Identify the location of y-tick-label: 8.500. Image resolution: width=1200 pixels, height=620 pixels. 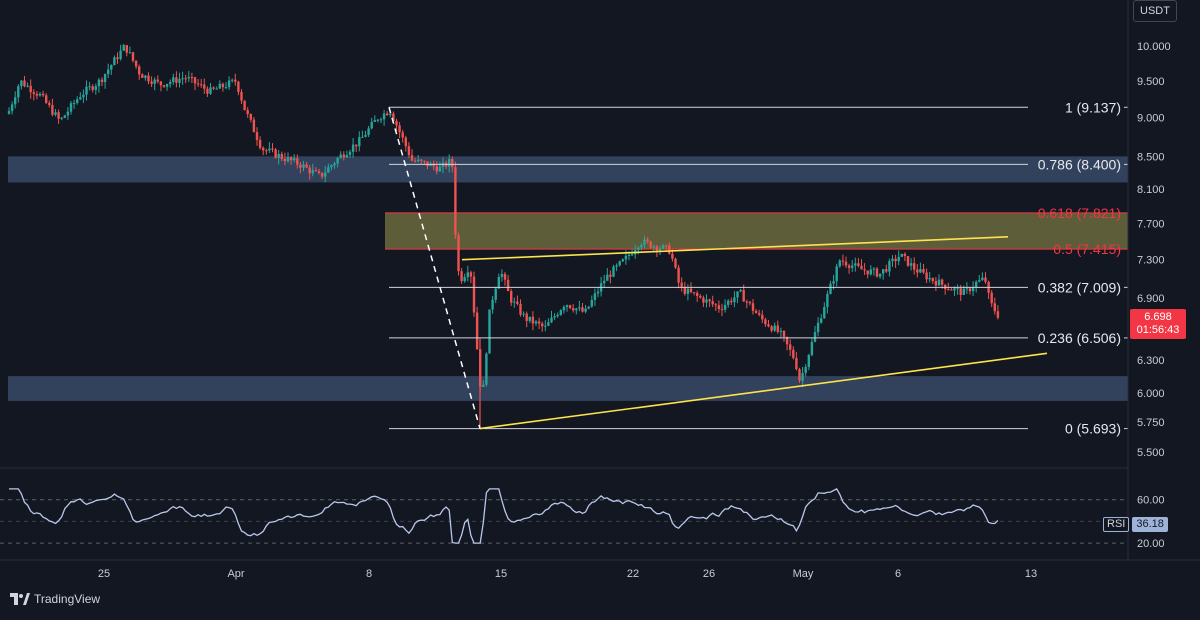
(1151, 157).